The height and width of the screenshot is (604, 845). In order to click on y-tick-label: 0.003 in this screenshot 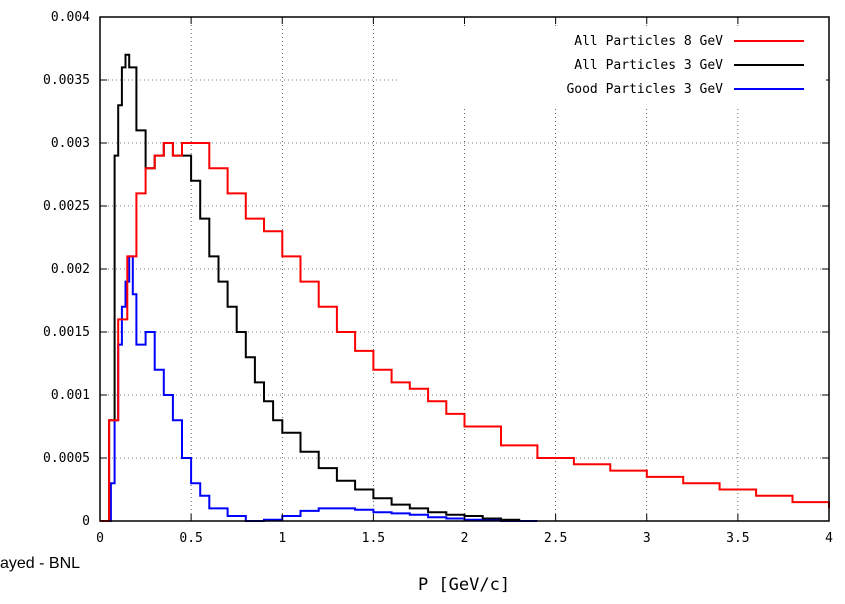, I will do `click(70, 143)`.